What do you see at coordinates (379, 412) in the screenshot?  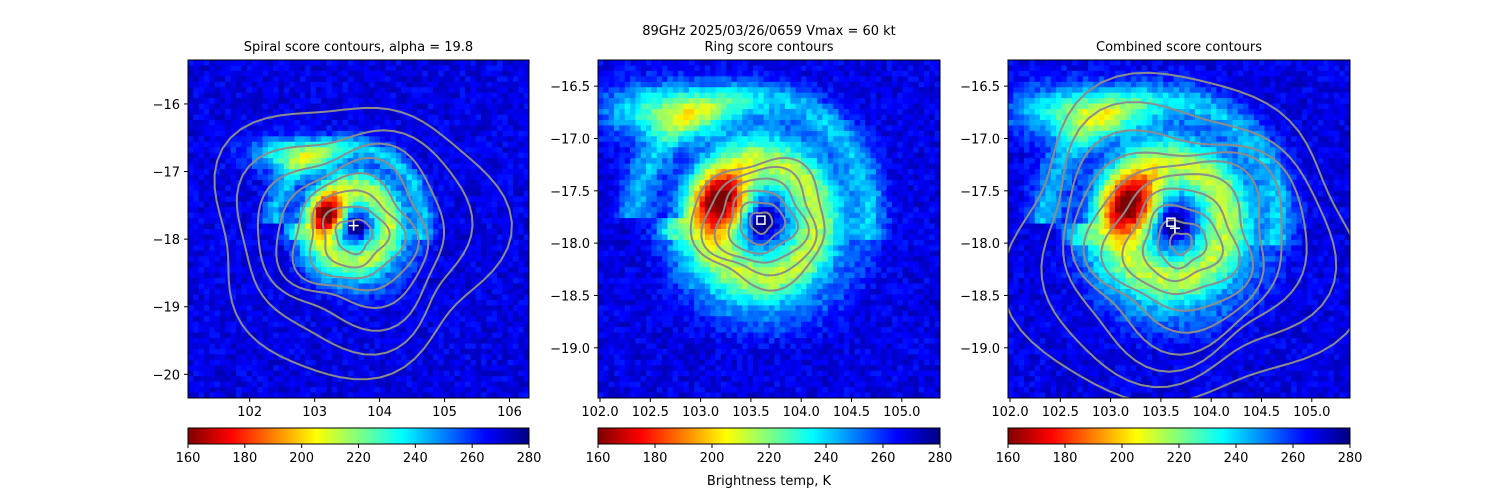 I see `x-tick-label: 104` at bounding box center [379, 412].